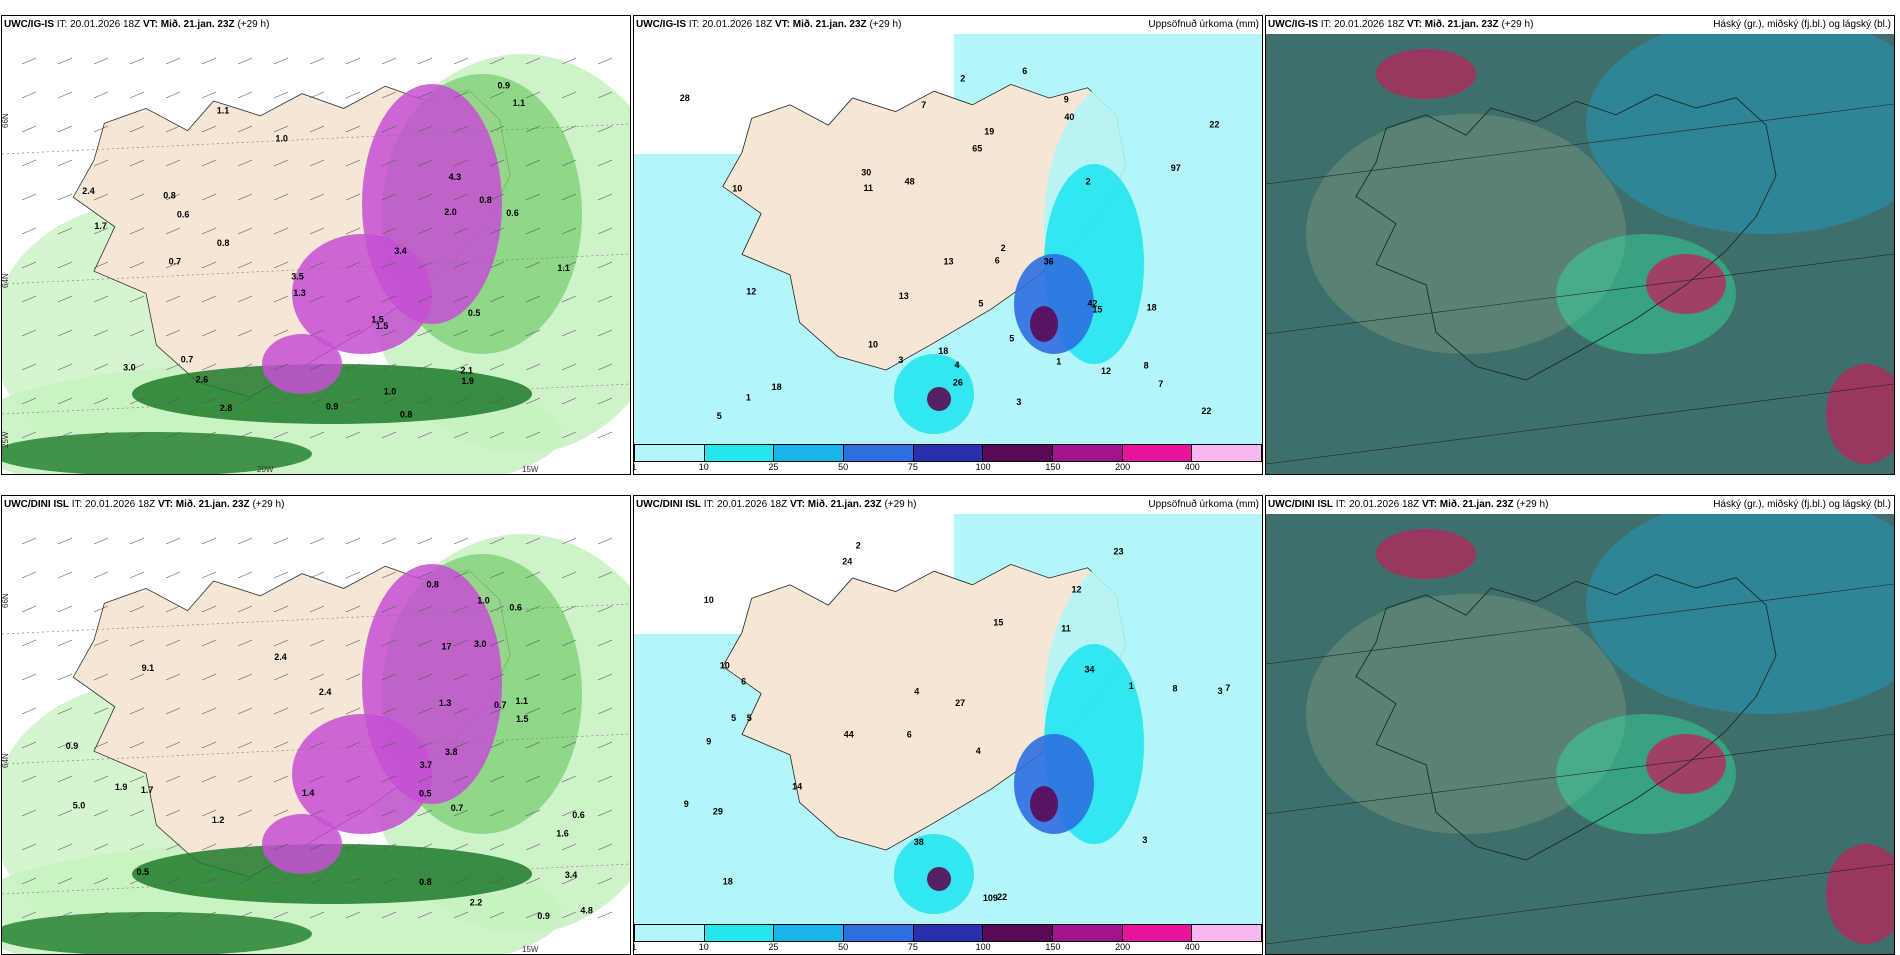  What do you see at coordinates (904, 296) in the screenshot?
I see `accum-value: 13` at bounding box center [904, 296].